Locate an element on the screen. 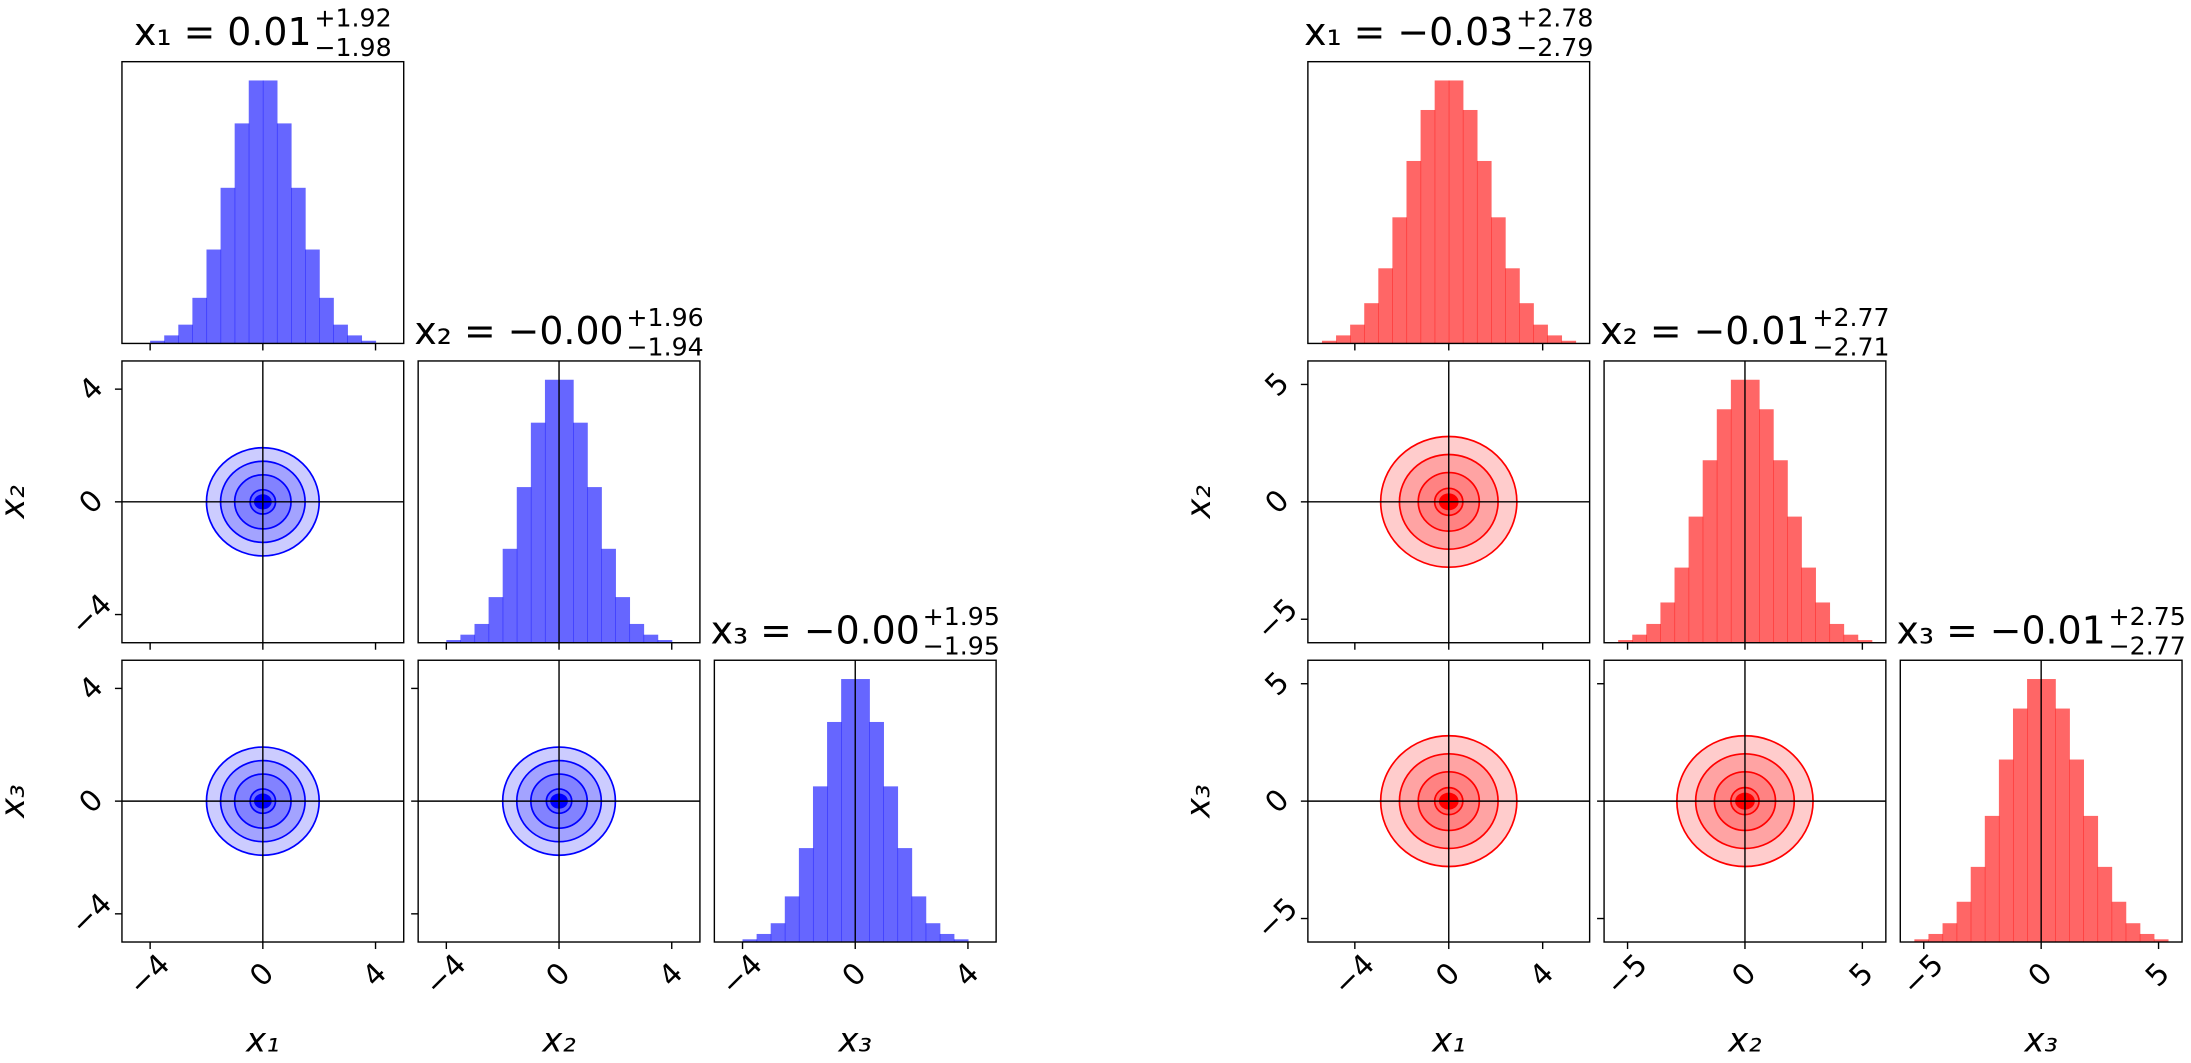 This screenshot has width=2191, height=1063. panel-title: x₁ = 0.01 is located at coordinates (223, 32).